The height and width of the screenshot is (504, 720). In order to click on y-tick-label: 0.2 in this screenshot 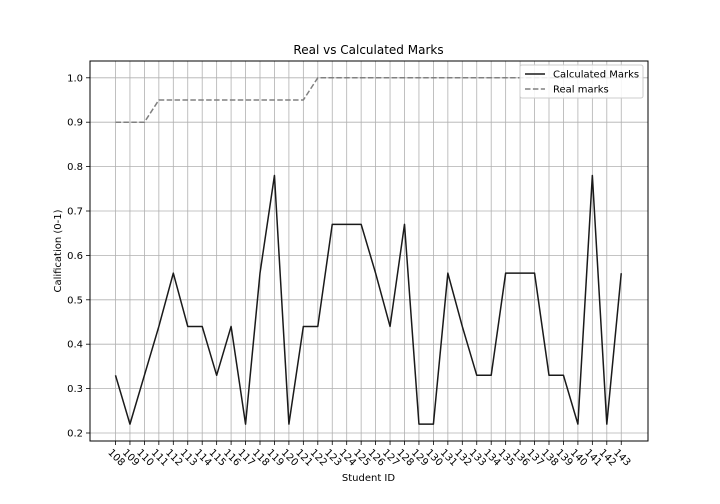, I will do `click(75, 434)`.